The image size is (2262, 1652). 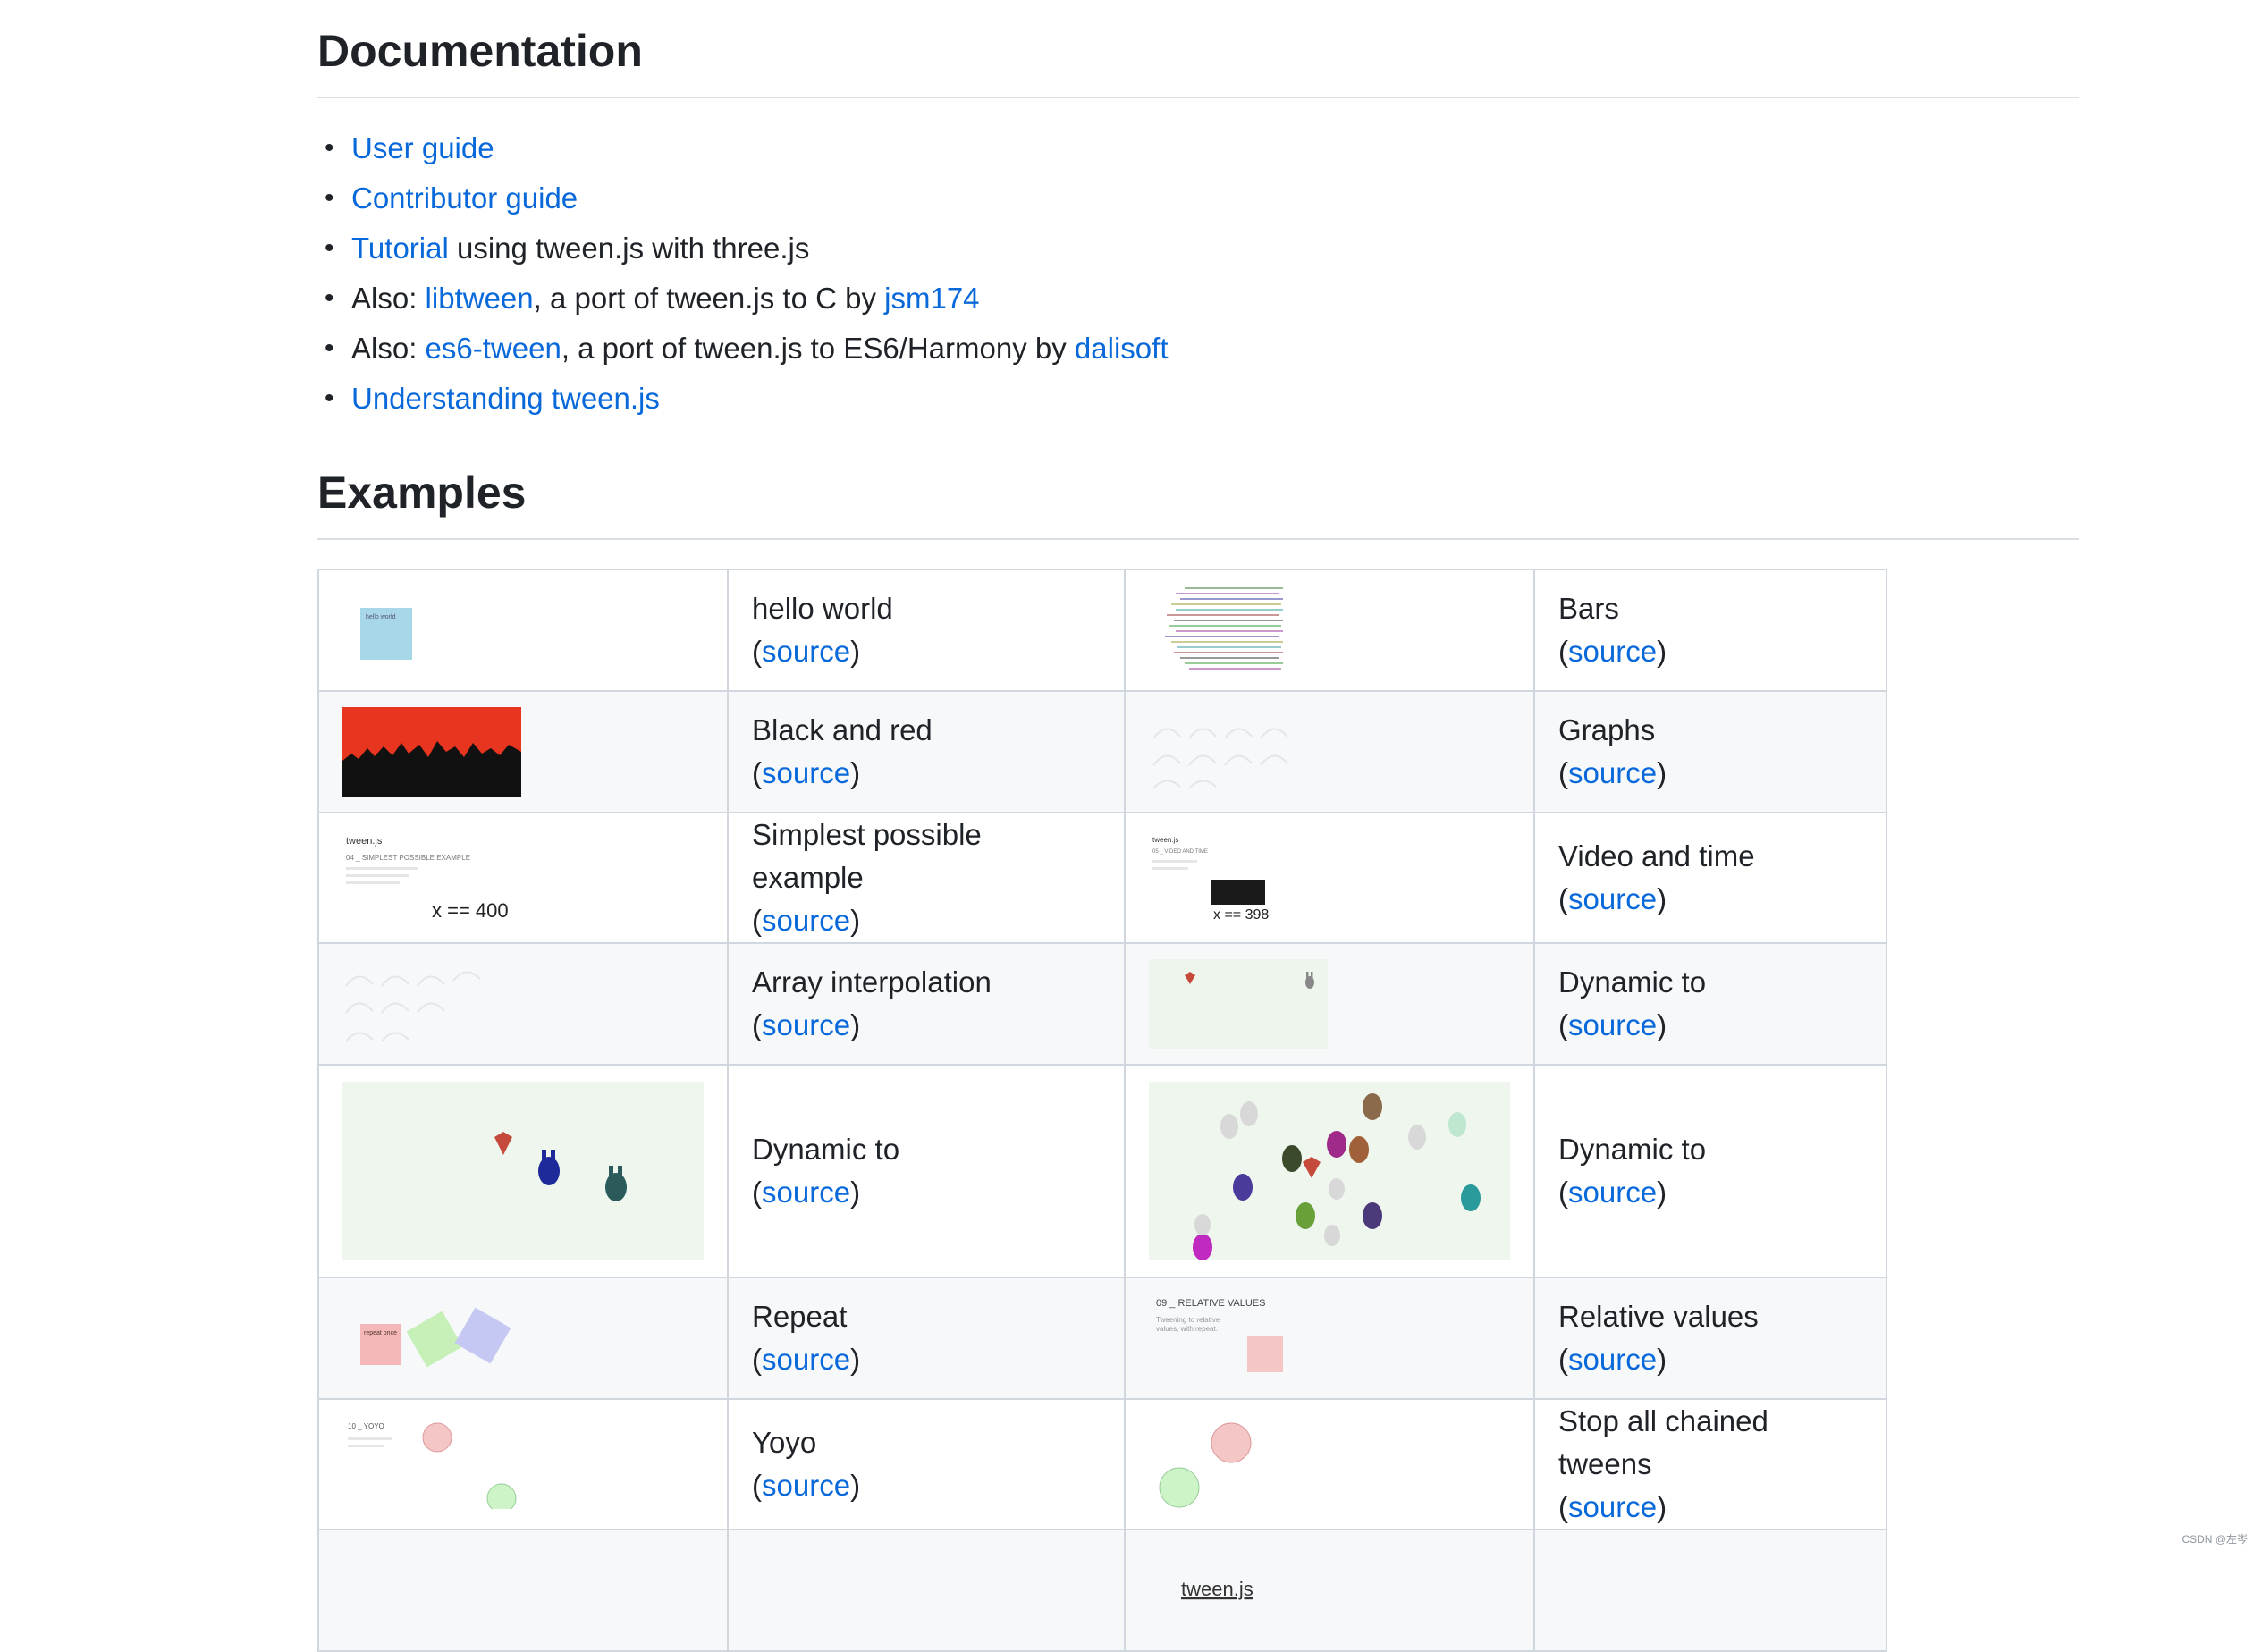 What do you see at coordinates (1102, 1171) in the screenshot?
I see `table-row: Dynamic to (source)` at bounding box center [1102, 1171].